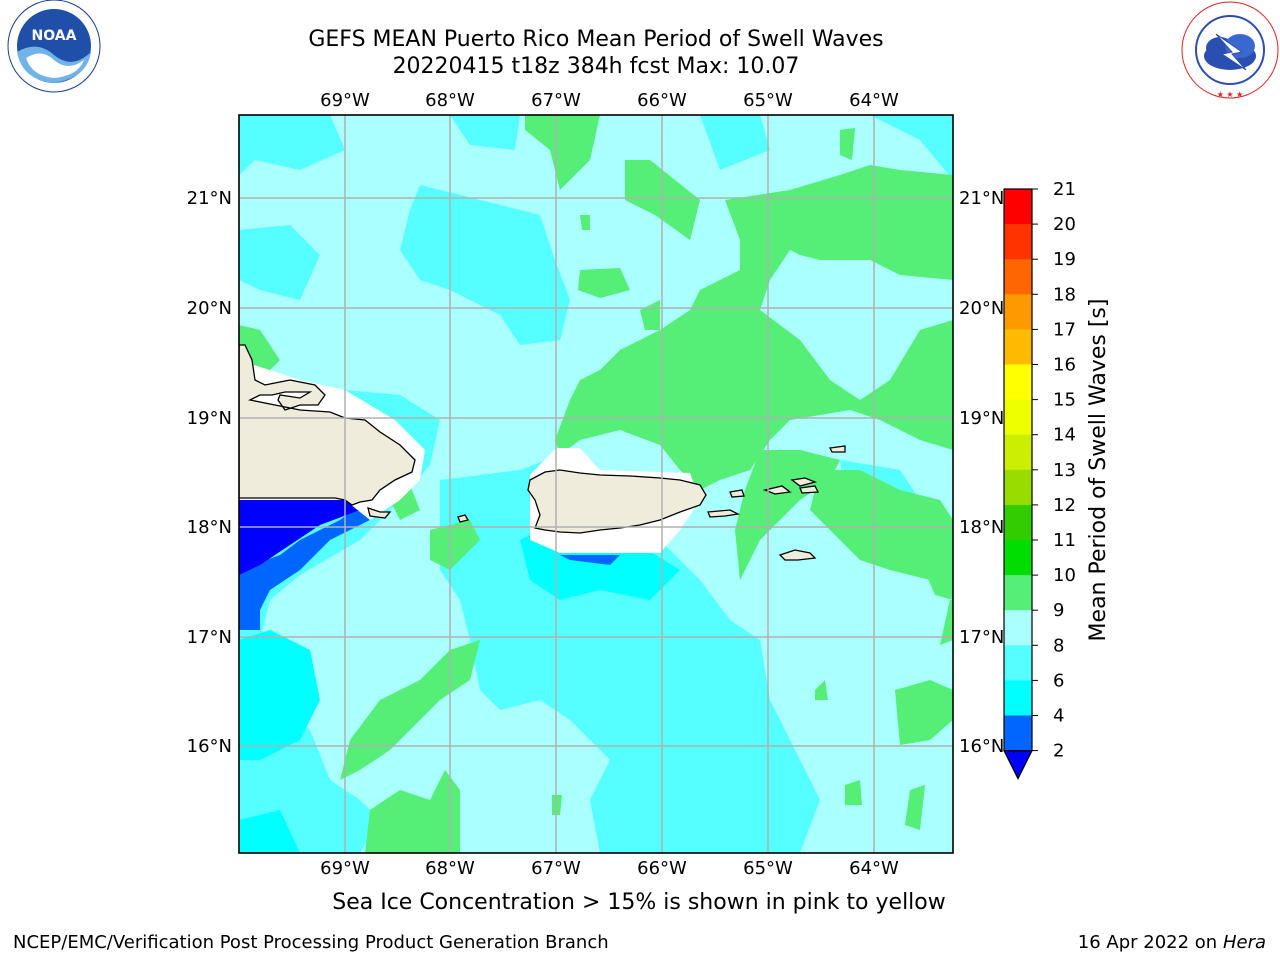 Image resolution: width=1280 pixels, height=960 pixels. Describe the element at coordinates (429, 565) in the screenshot. I see `contour-low` at that location.